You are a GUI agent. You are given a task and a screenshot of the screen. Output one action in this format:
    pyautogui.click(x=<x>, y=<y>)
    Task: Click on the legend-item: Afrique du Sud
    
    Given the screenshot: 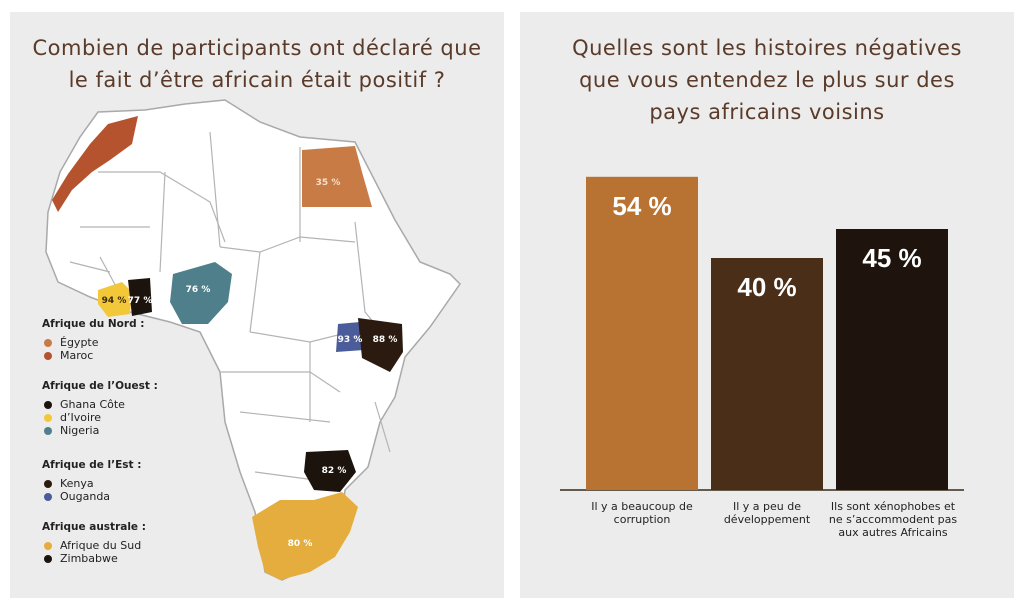 What is the action you would take?
    pyautogui.click(x=100, y=545)
    